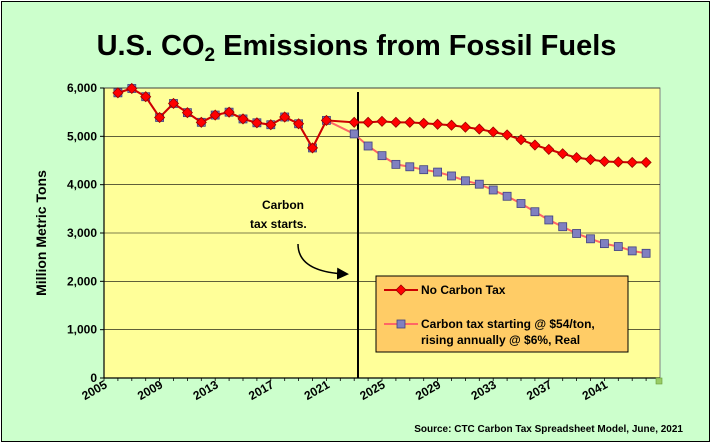  Describe the element at coordinates (401, 324) in the screenshot. I see `legend-marker-carbon-tax` at that location.